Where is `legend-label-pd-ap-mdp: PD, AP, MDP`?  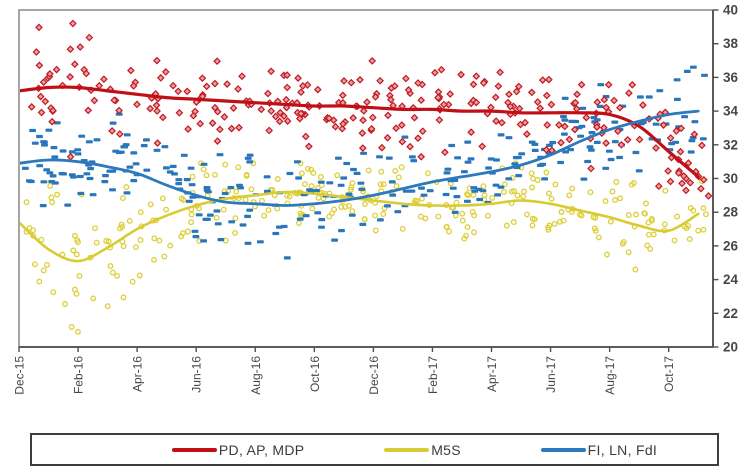
legend-label-pd-ap-mdp: PD, AP, MDP is located at coordinates (261, 449).